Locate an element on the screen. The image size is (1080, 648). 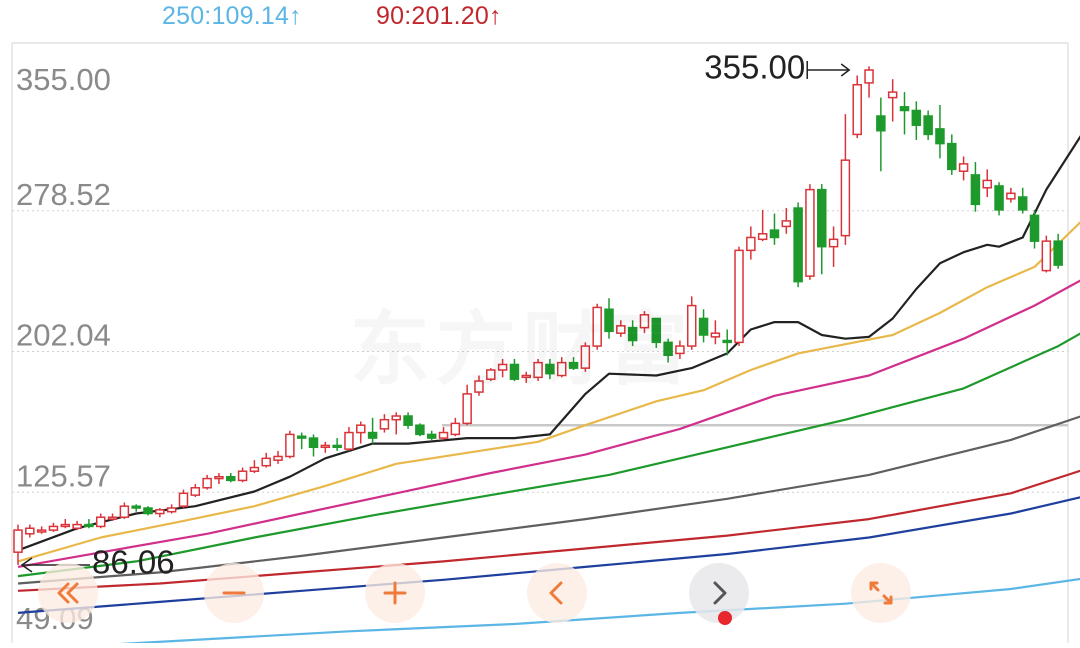
watermark: 东方财富 is located at coordinates (522, 343).